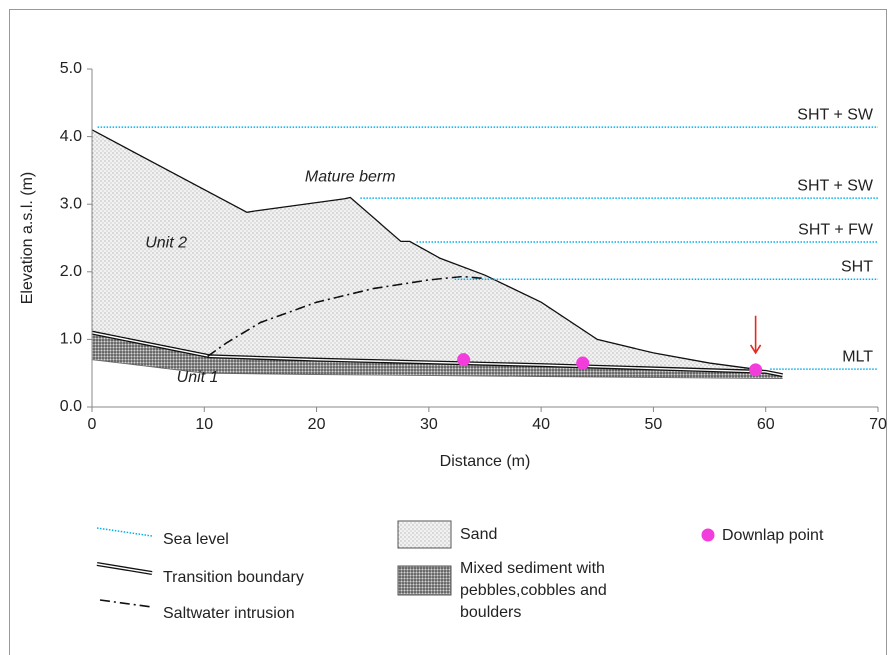 This screenshot has width=896, height=655. I want to click on x-tick-label: 20, so click(317, 424).